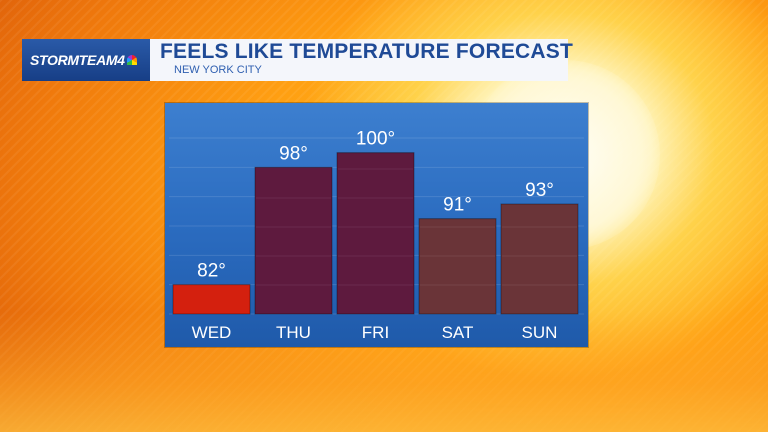  What do you see at coordinates (77, 60) in the screenshot?
I see `logo-text: STORMTEAM4` at bounding box center [77, 60].